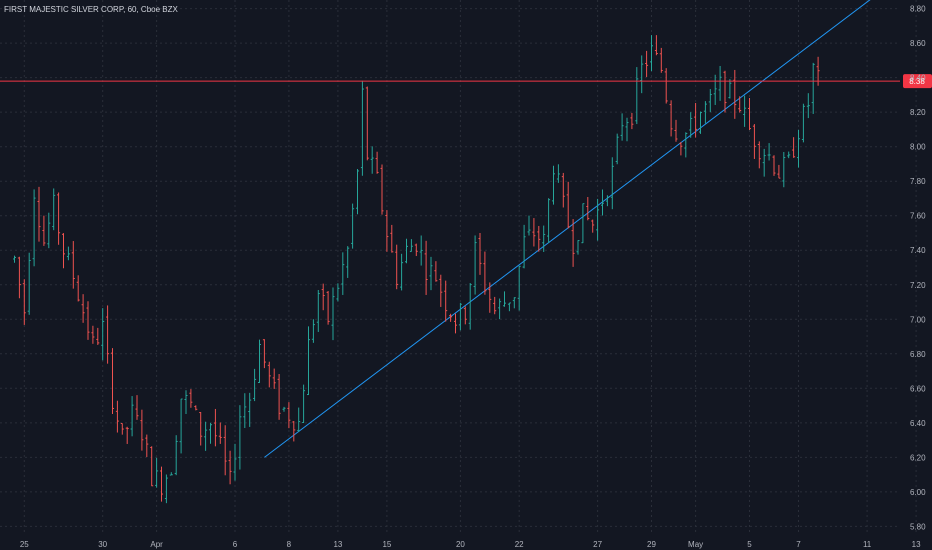 The image size is (932, 550). I want to click on y-tick-label: 7.20, so click(918, 285).